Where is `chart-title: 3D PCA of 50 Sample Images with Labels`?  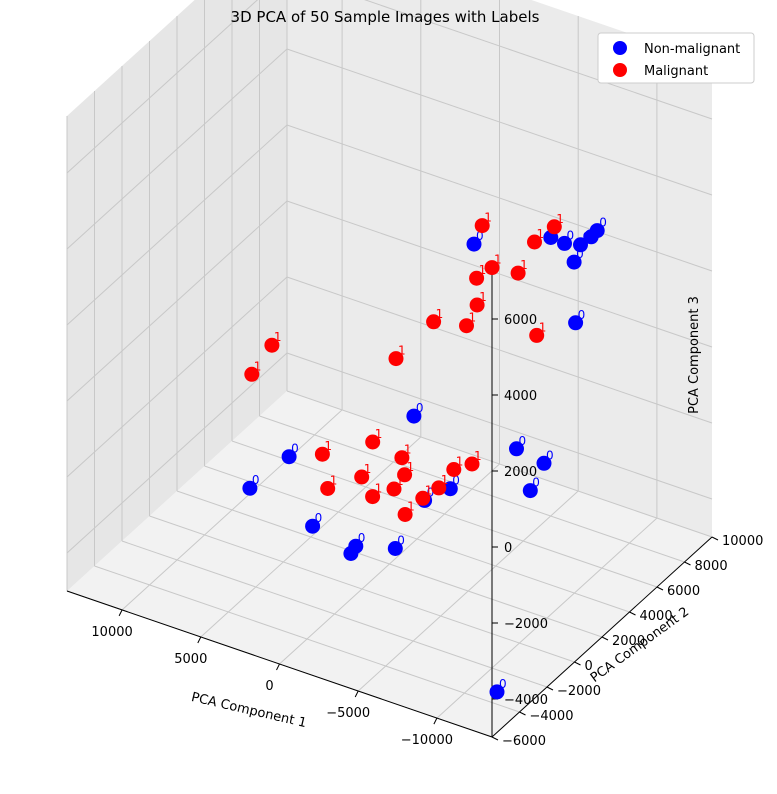
chart-title: 3D PCA of 50 Sample Images with Labels is located at coordinates (385, 17).